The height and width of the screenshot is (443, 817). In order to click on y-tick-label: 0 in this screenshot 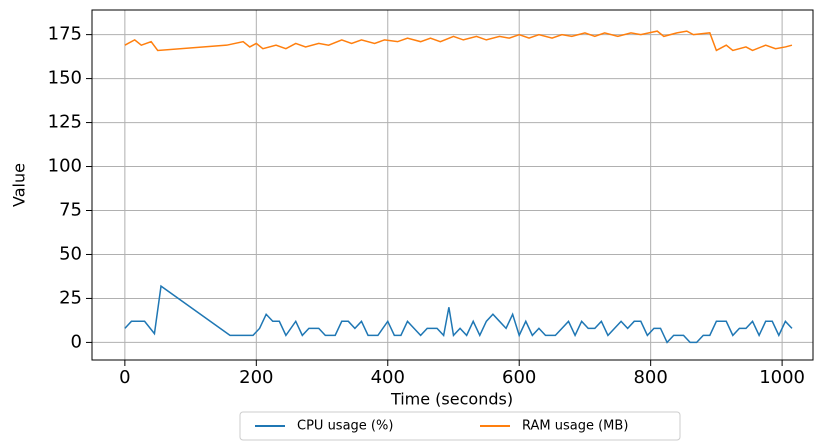, I will do `click(76, 341)`.